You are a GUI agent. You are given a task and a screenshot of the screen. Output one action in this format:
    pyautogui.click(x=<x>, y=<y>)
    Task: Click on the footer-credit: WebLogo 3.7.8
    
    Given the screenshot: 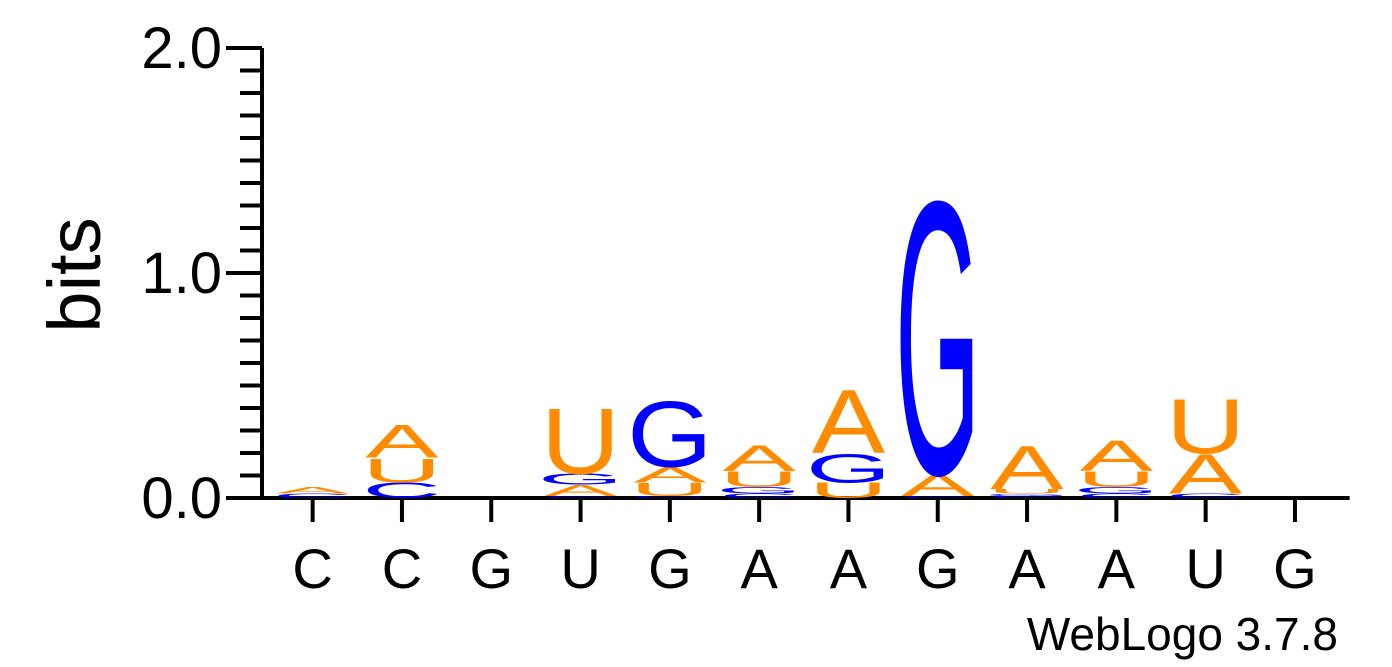 What is the action you would take?
    pyautogui.click(x=1182, y=634)
    